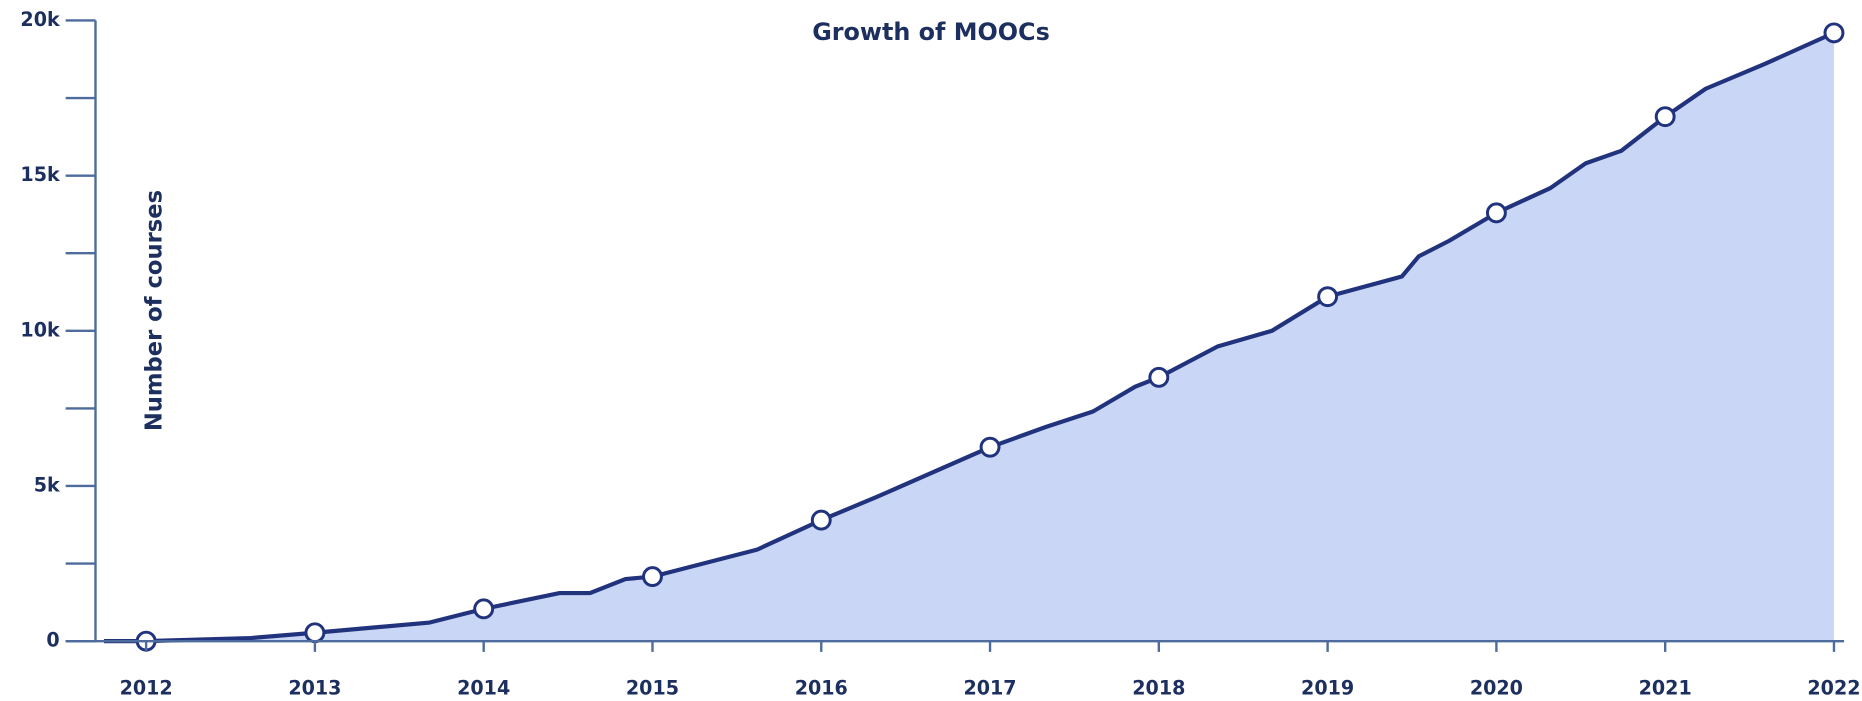 The width and height of the screenshot is (1862, 701). Describe the element at coordinates (821, 687) in the screenshot. I see `x-tick-label: 2016` at that location.